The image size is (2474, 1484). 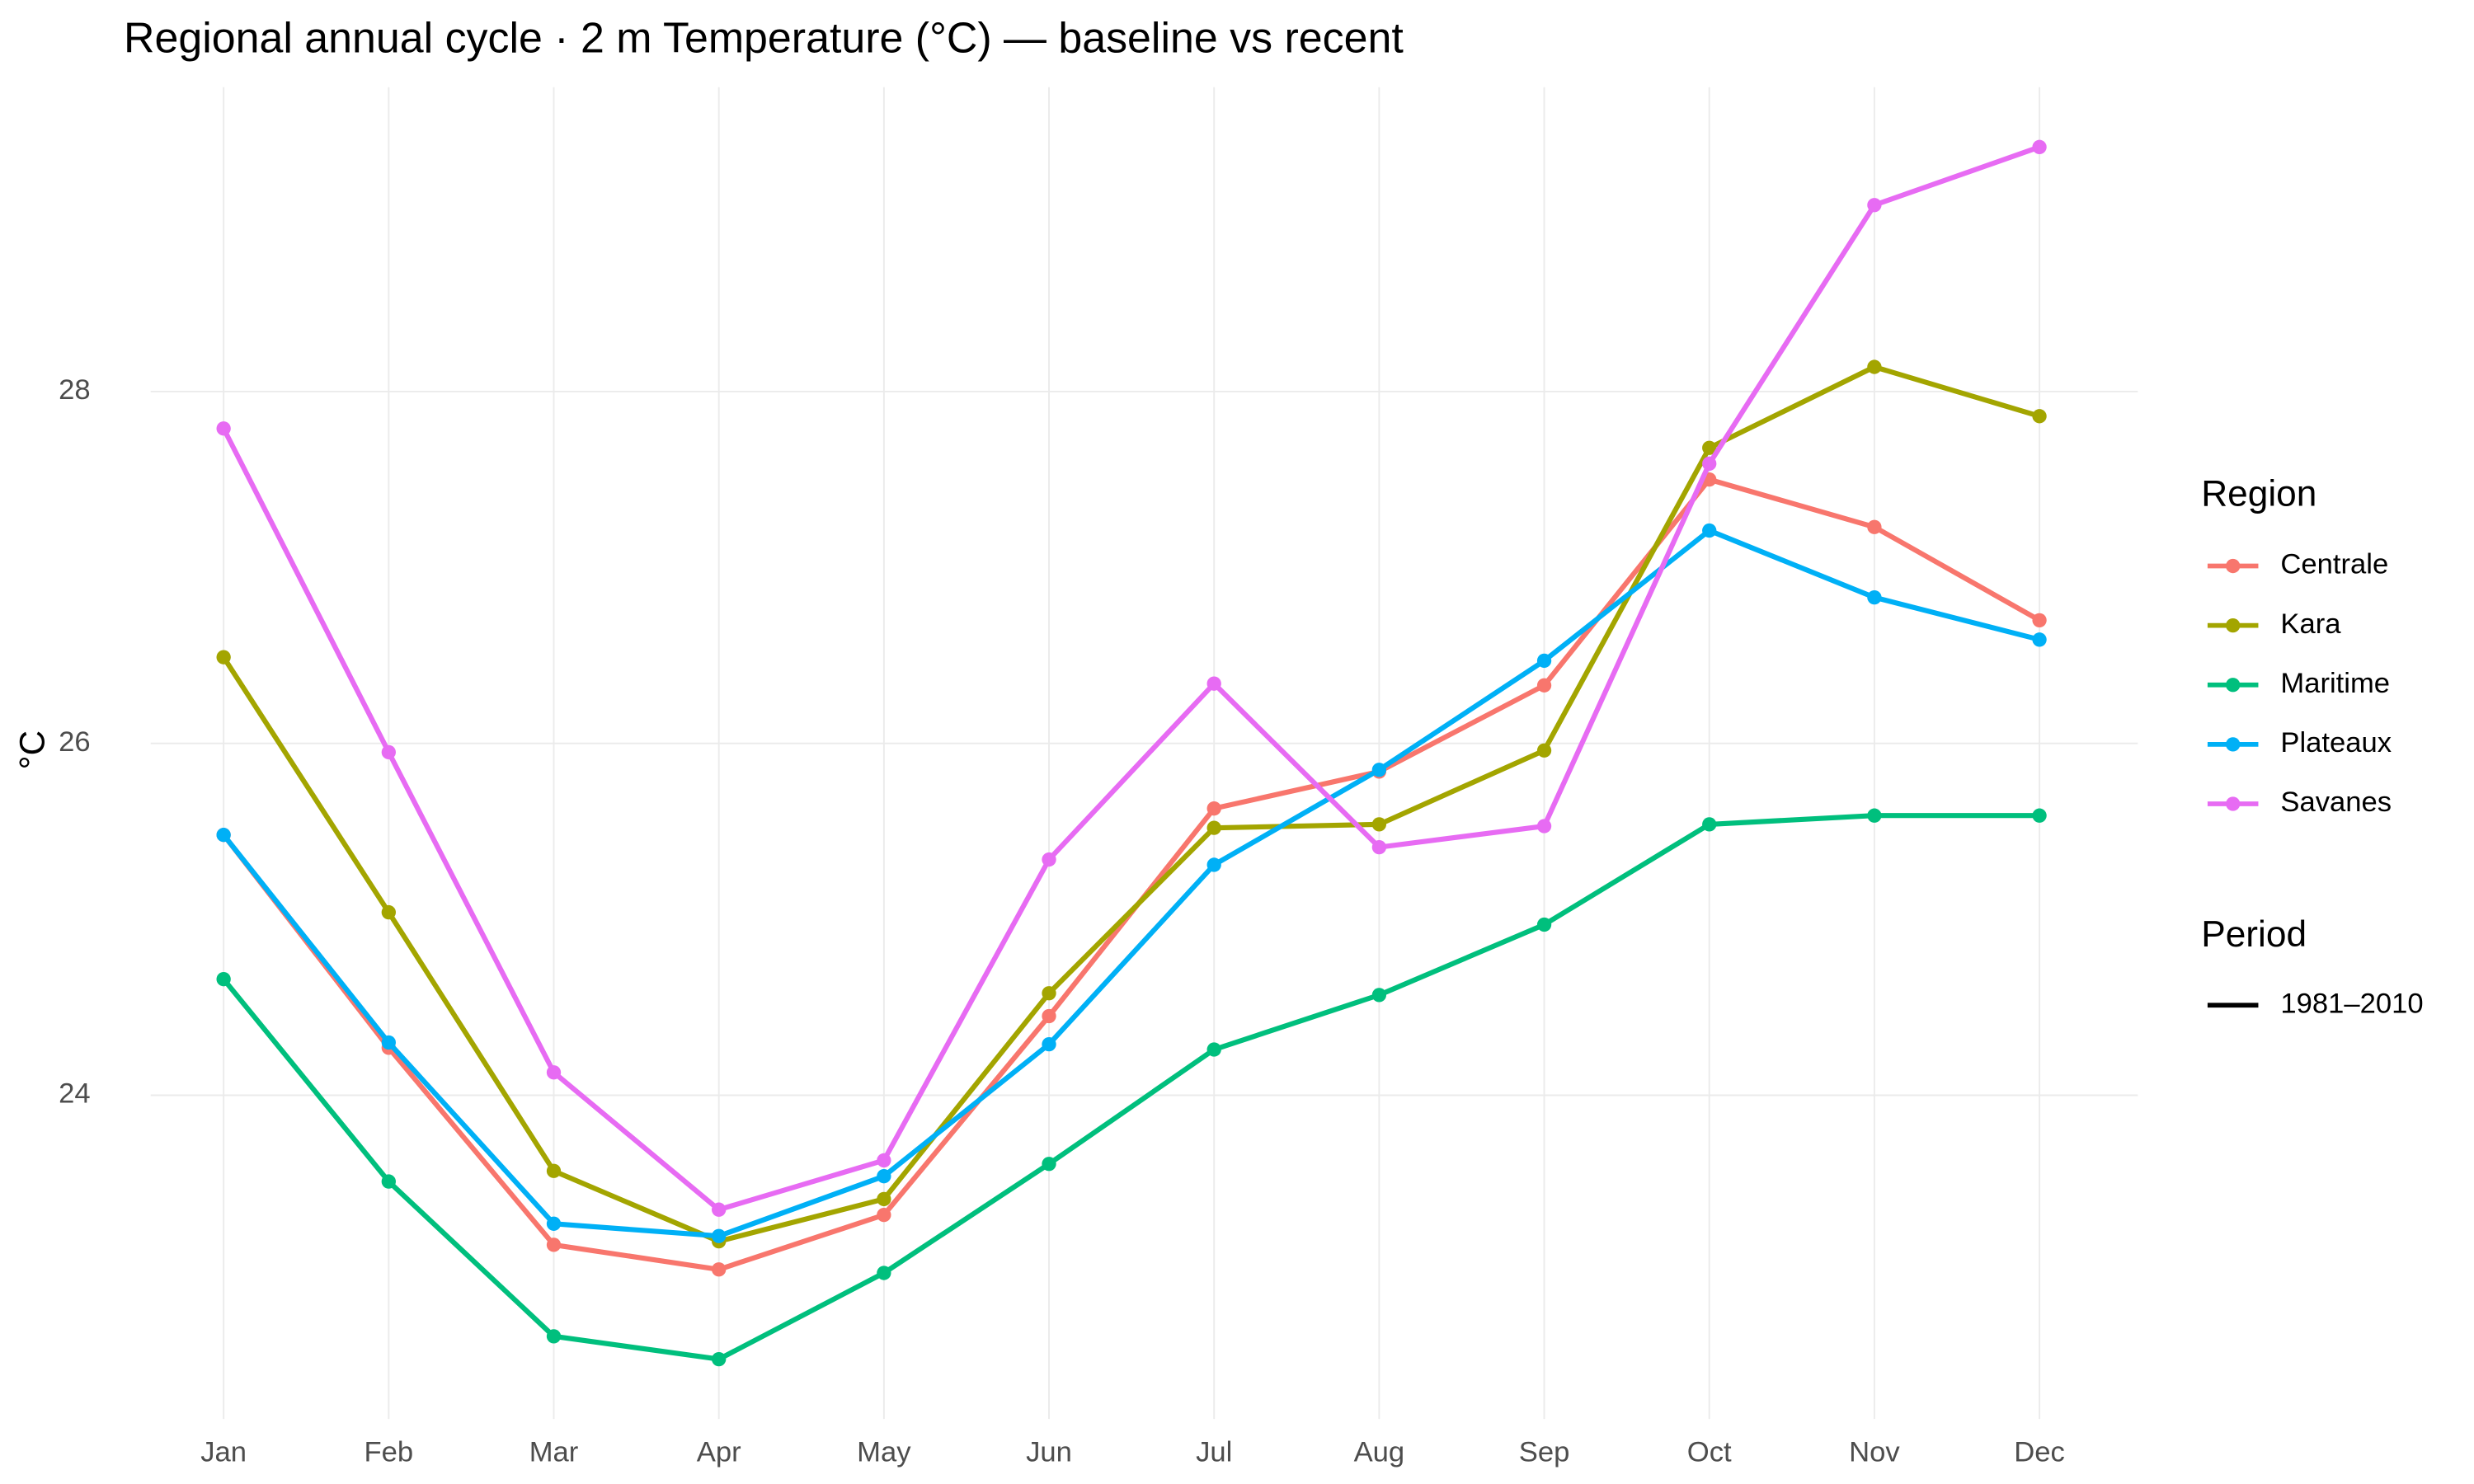 I want to click on x-tick-label: May, so click(x=884, y=1452).